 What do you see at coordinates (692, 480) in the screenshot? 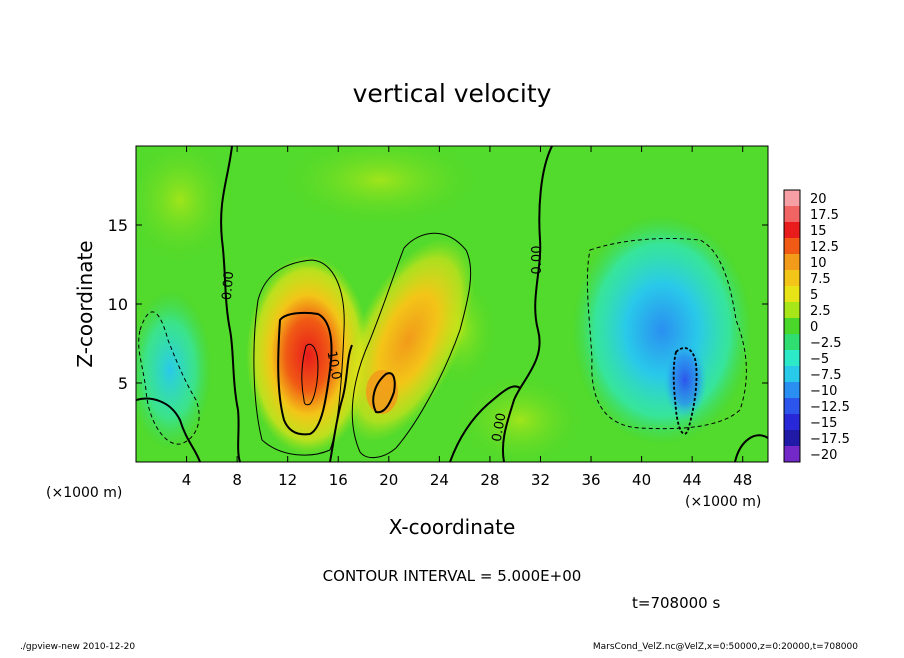
I see `x-tick-label: 44` at bounding box center [692, 480].